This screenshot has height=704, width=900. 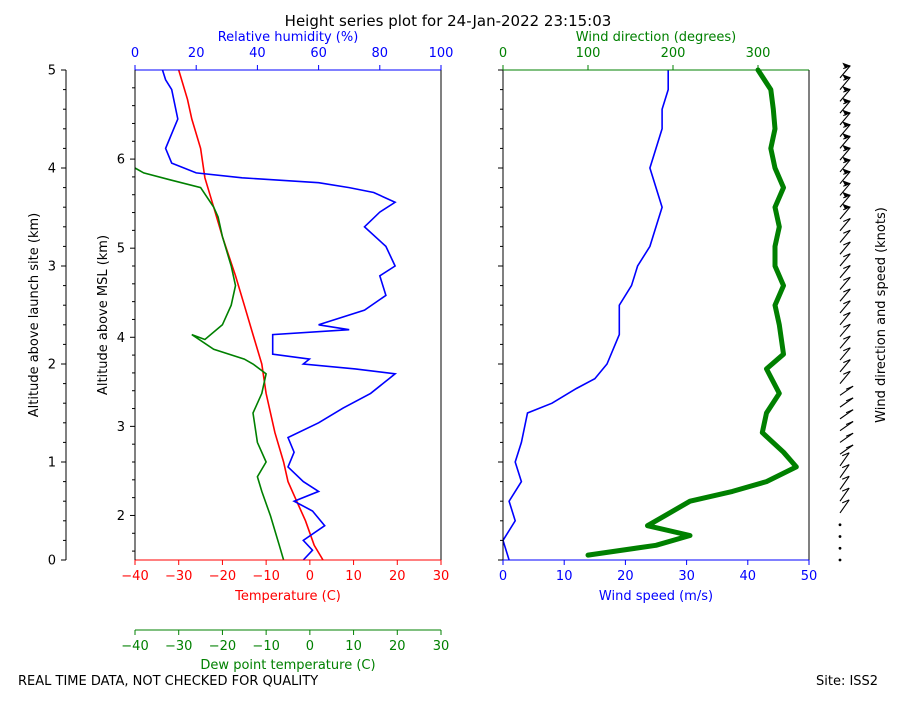 I want to click on wind-speed-line, so click(x=586, y=315).